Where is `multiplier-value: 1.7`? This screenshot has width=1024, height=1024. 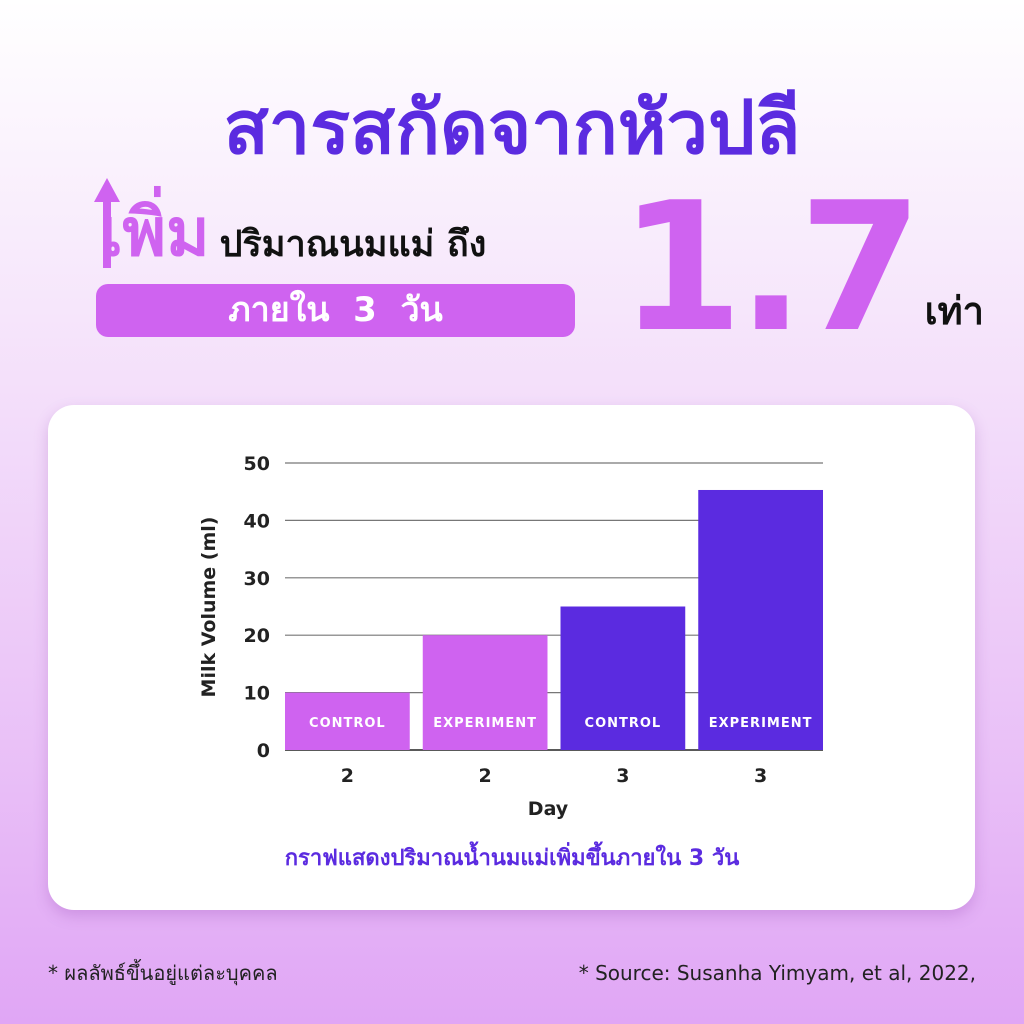 multiplier-value: 1.7 is located at coordinates (770, 267).